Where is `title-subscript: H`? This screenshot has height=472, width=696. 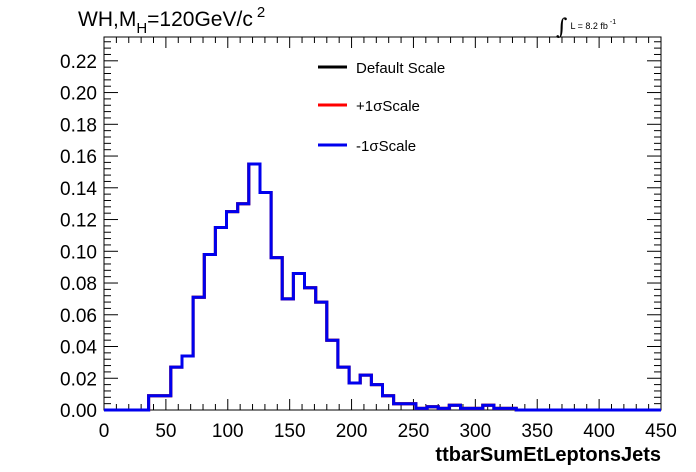 title-subscript: H is located at coordinates (142, 28).